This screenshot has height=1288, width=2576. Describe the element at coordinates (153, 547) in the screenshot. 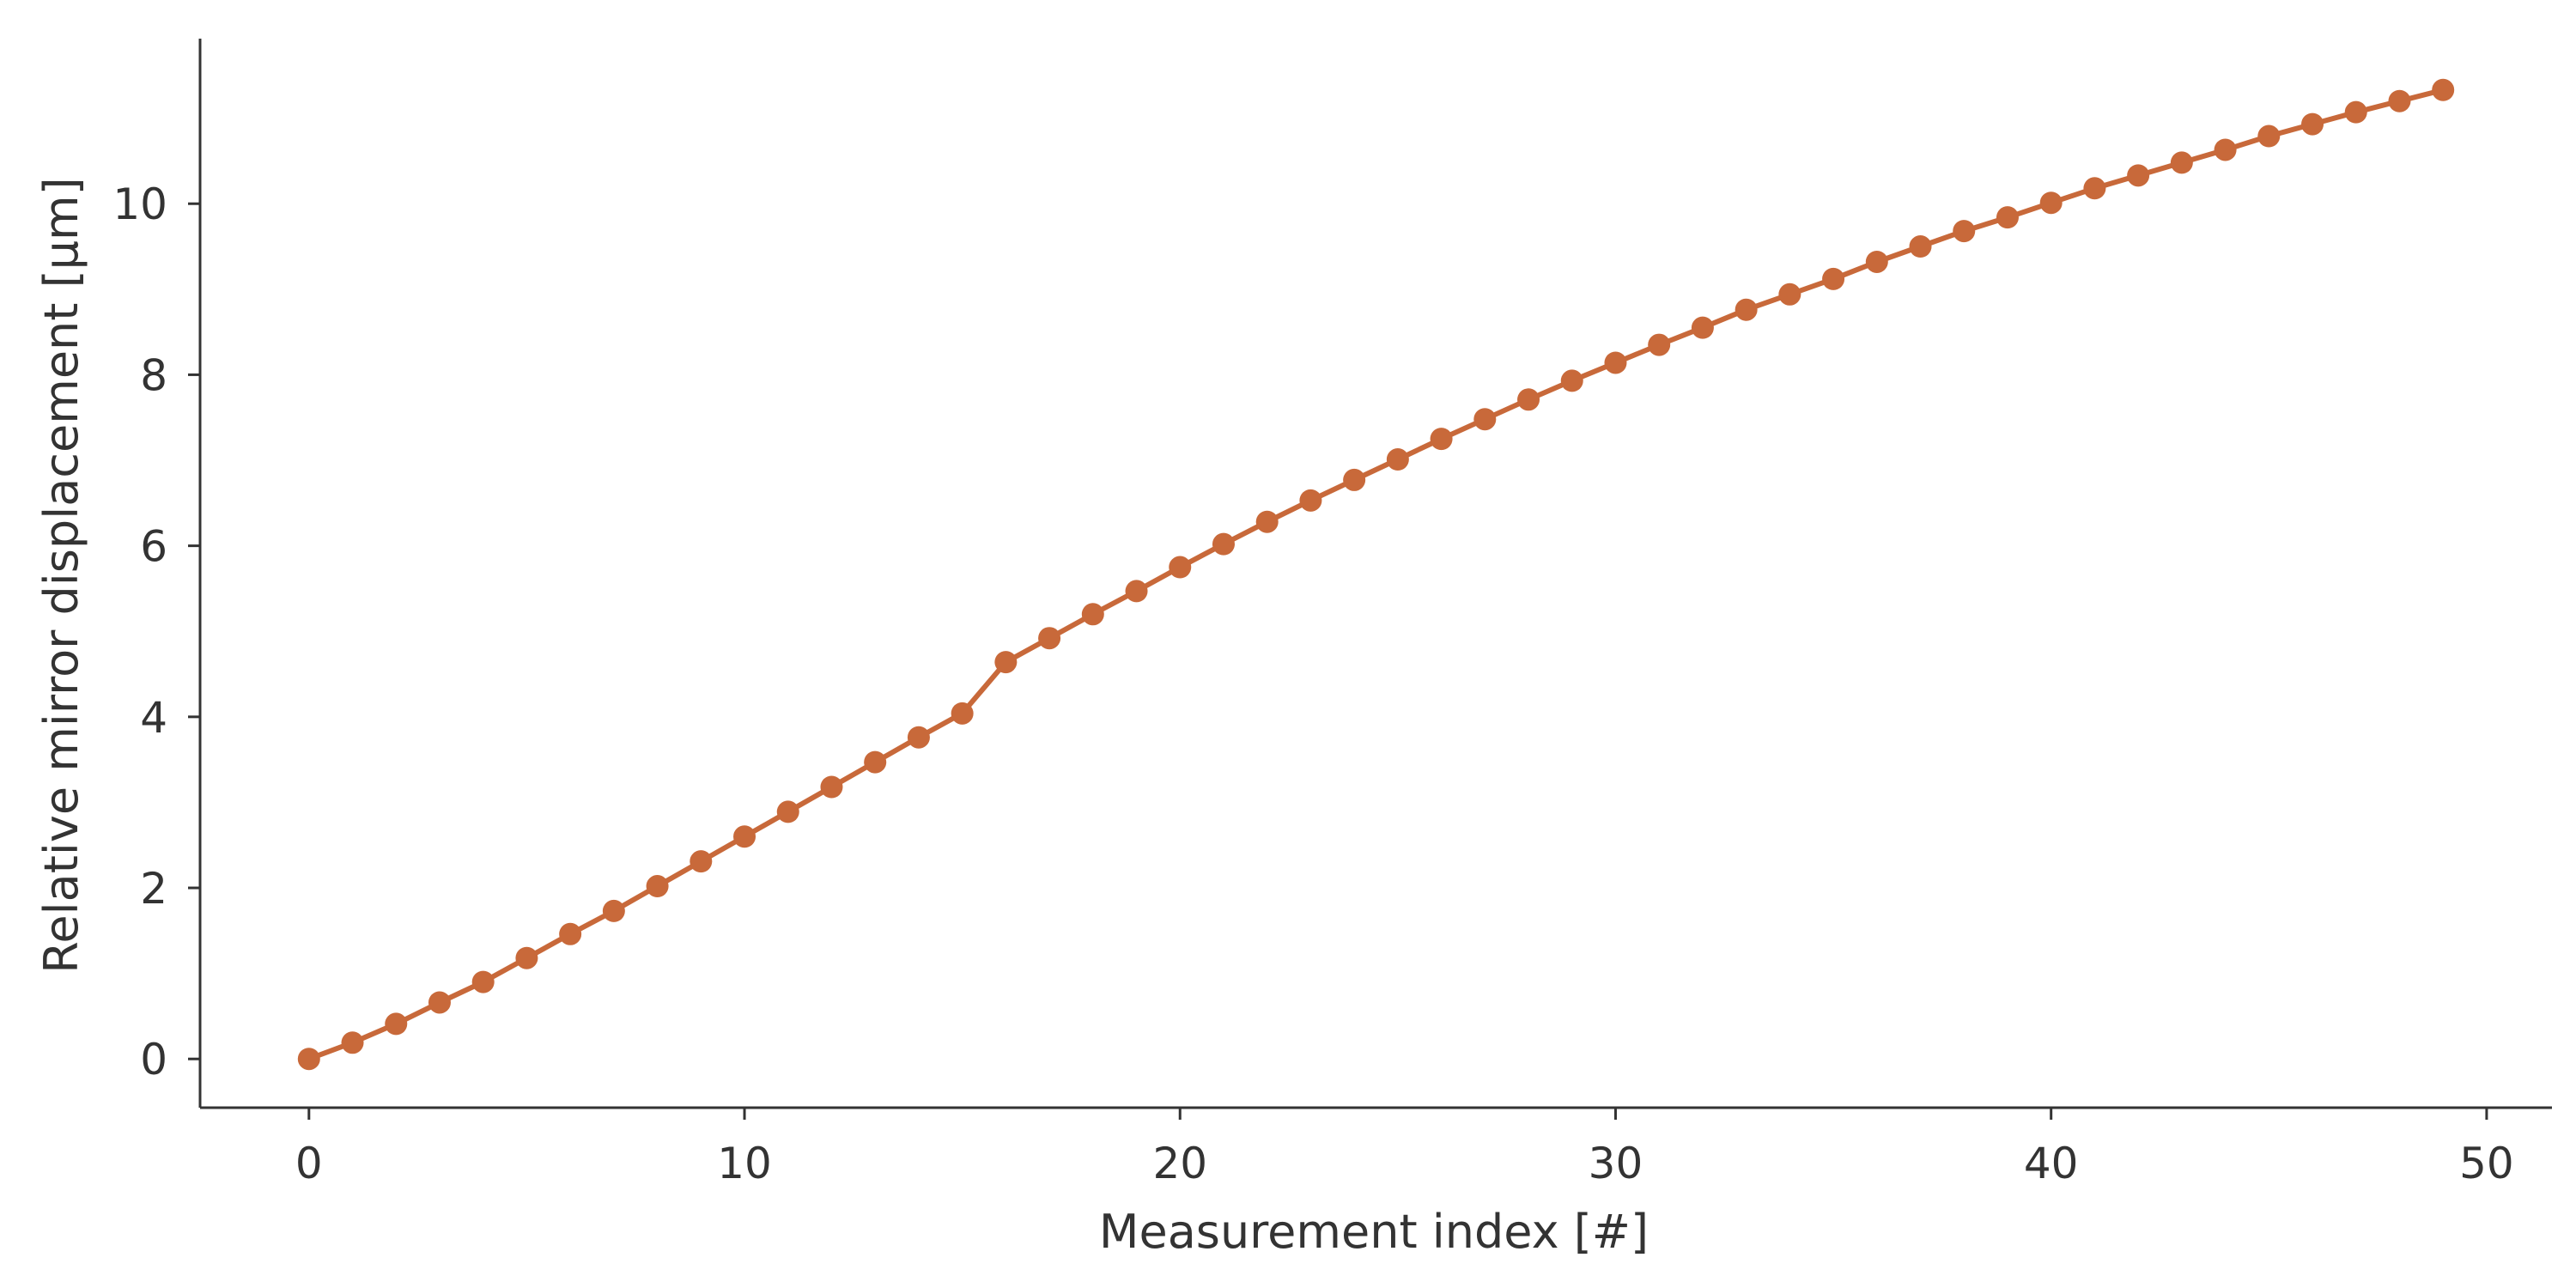

I see `y-tick-label: 6` at that location.